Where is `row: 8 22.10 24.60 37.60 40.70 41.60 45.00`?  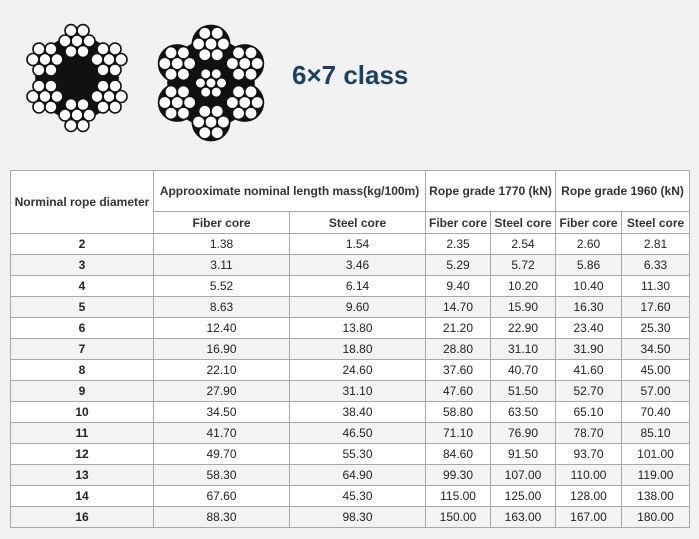
row: 8 22.10 24.60 37.60 40.70 41.60 45.00 is located at coordinates (350, 370).